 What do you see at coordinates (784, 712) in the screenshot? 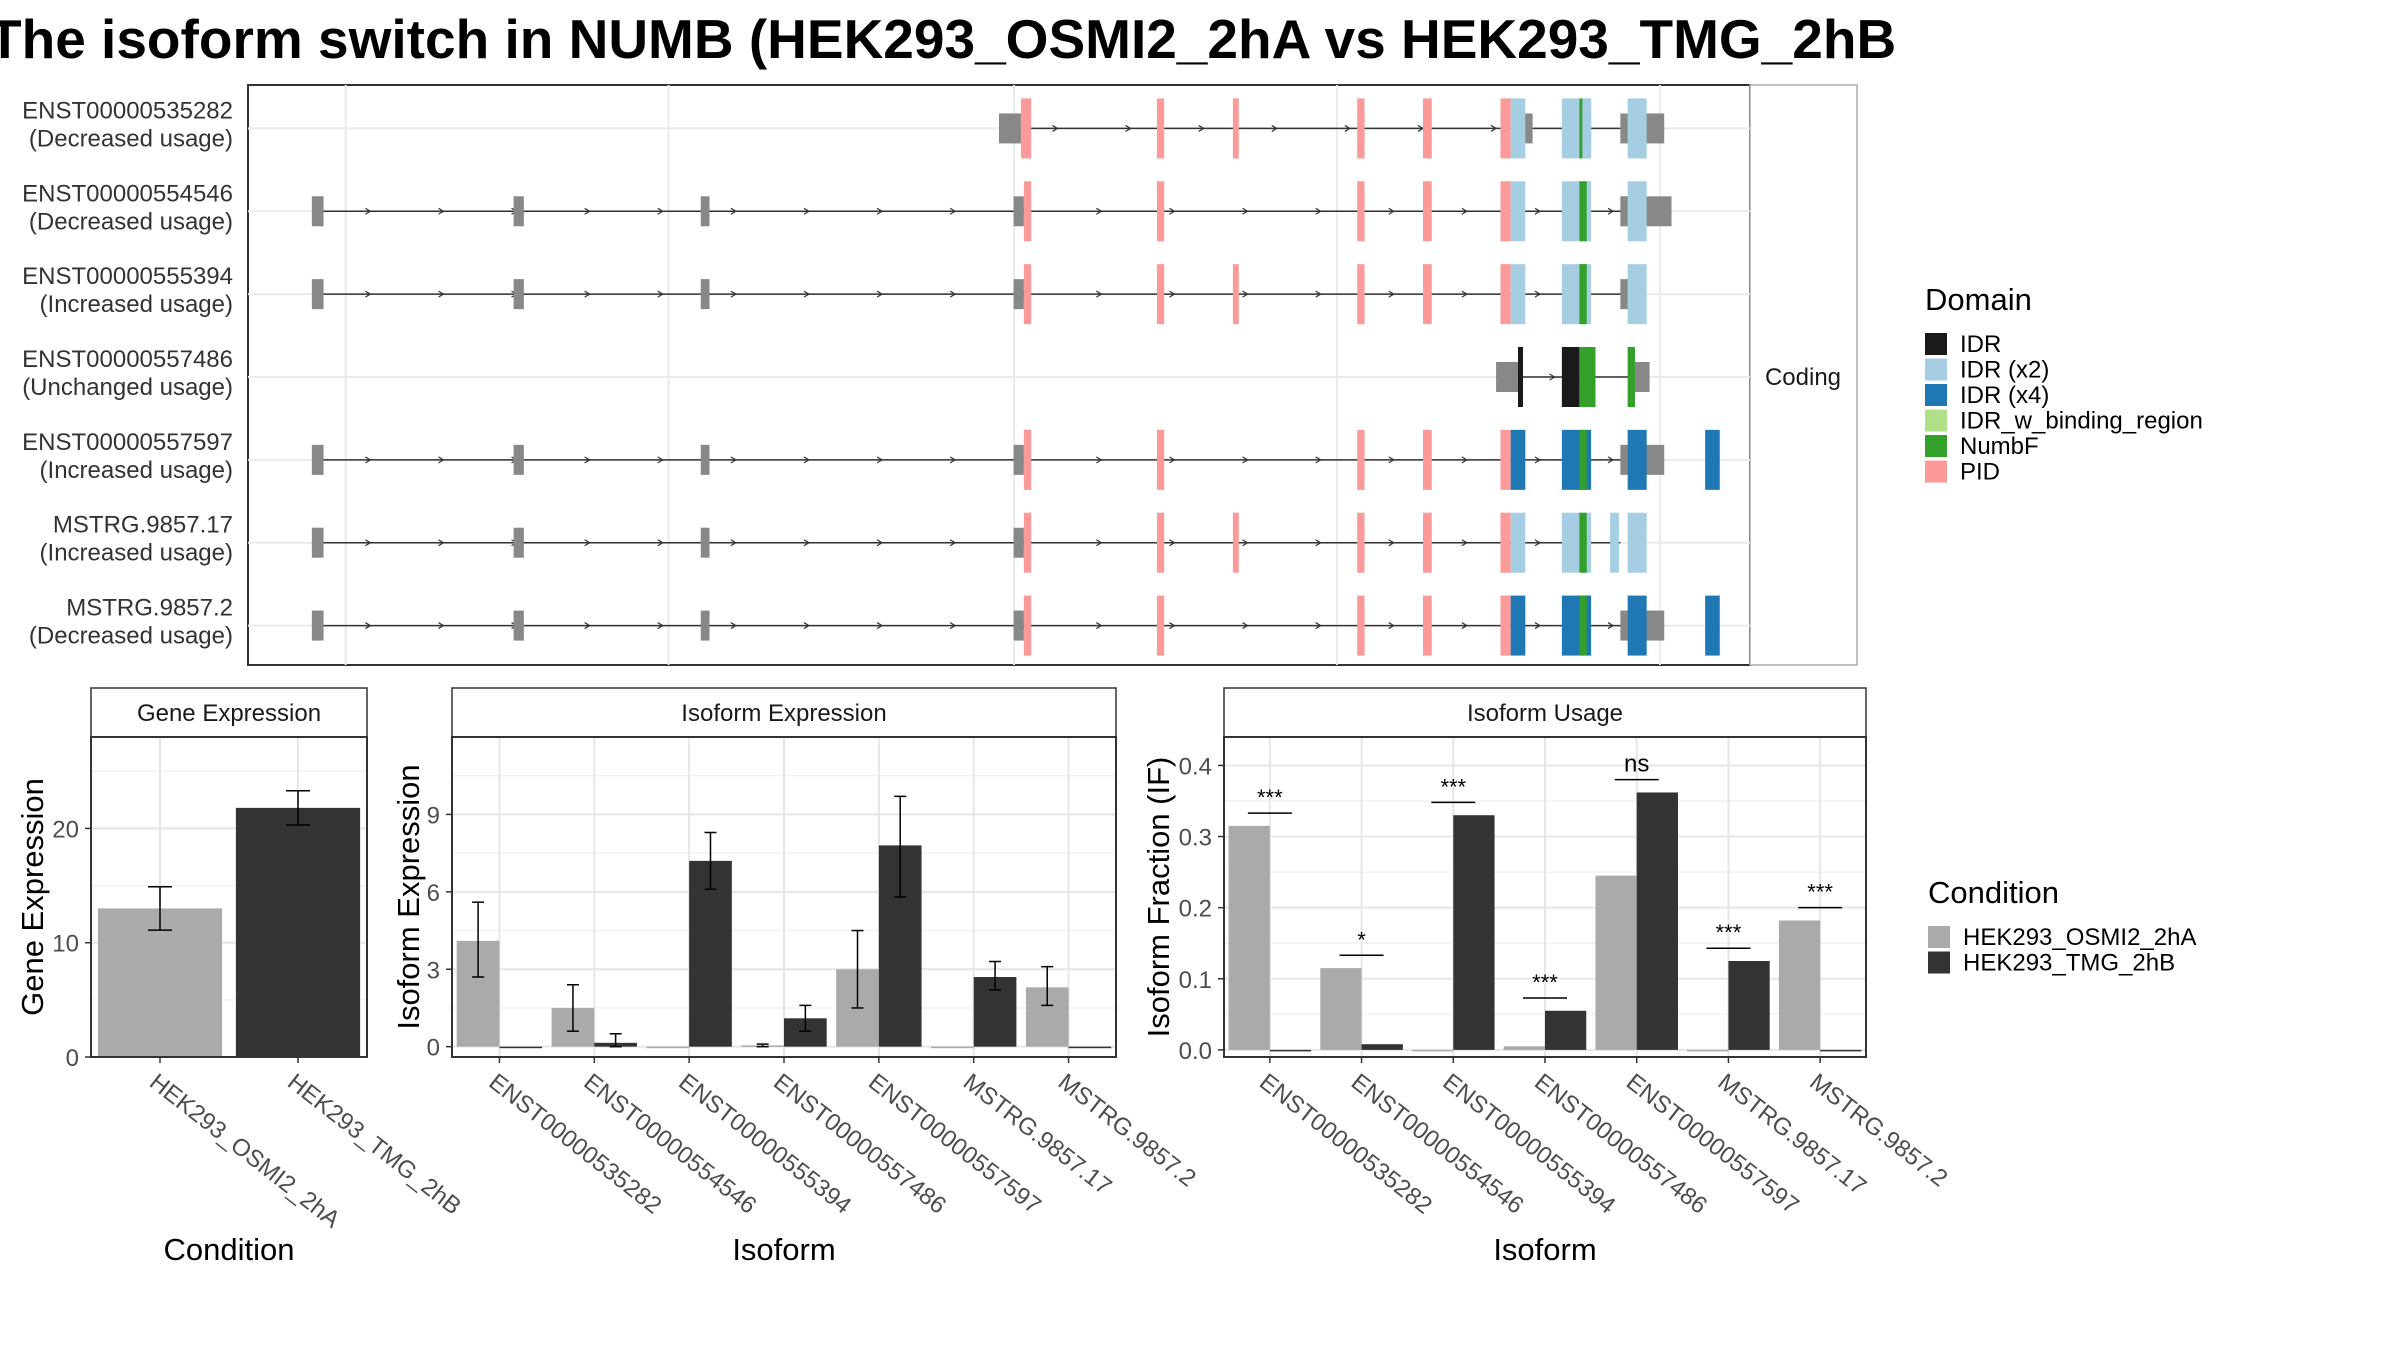
I see `panel-strip` at bounding box center [784, 712].